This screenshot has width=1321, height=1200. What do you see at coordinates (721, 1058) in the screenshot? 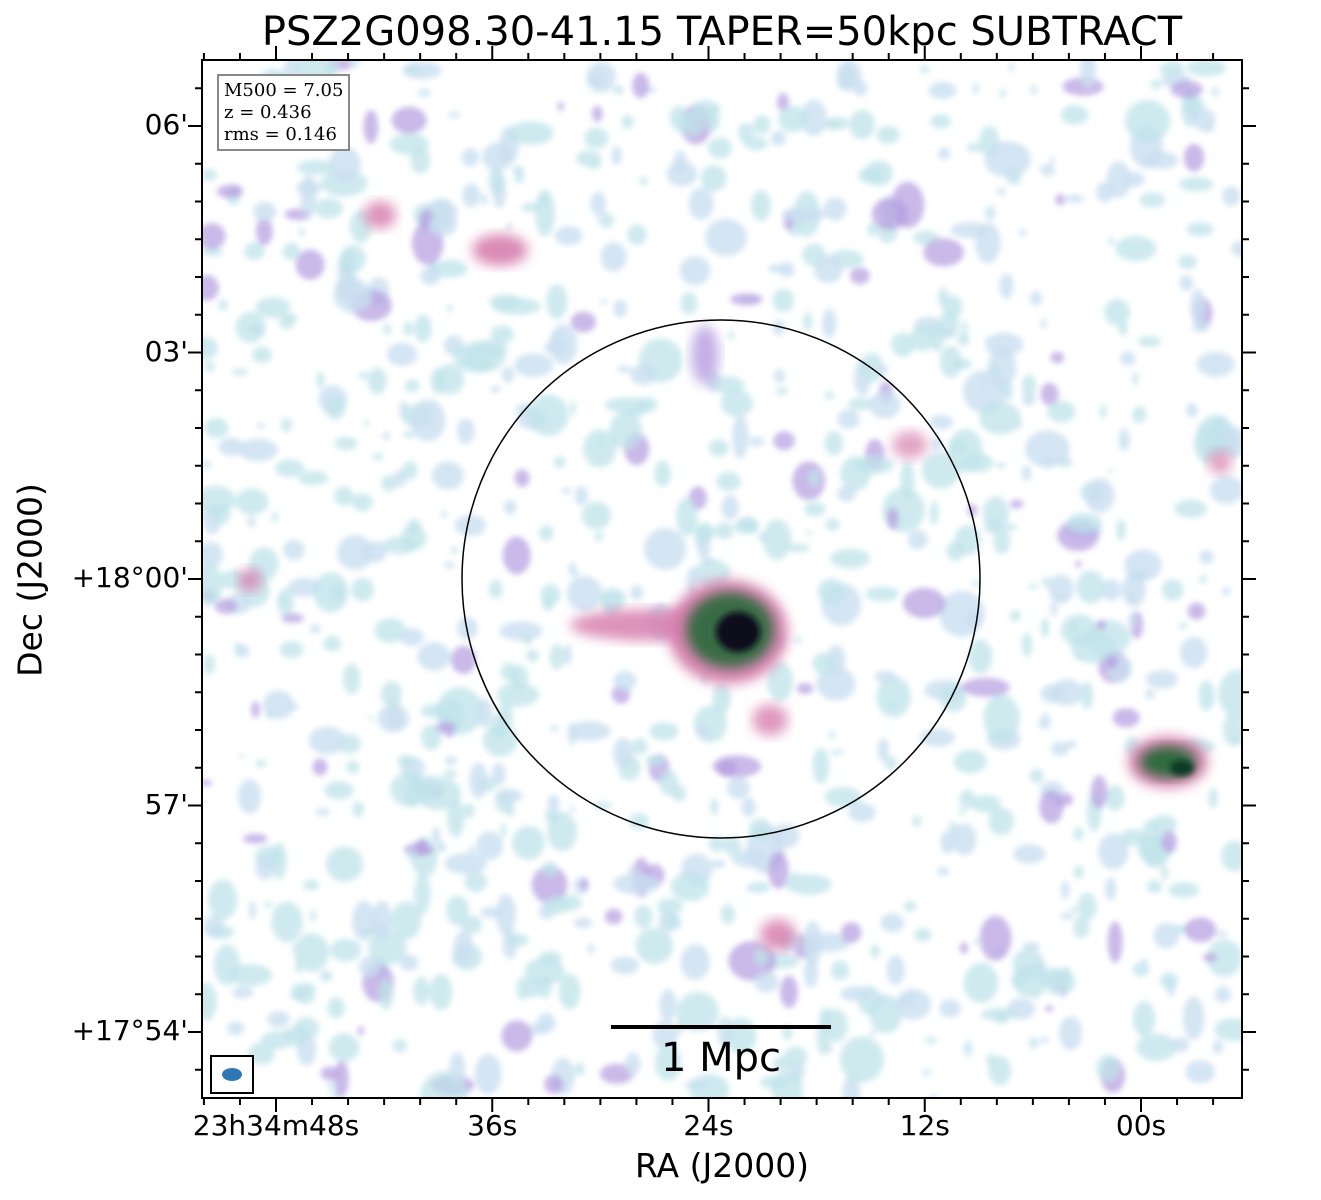
I see `scalebar-label: 1 Mpc` at bounding box center [721, 1058].